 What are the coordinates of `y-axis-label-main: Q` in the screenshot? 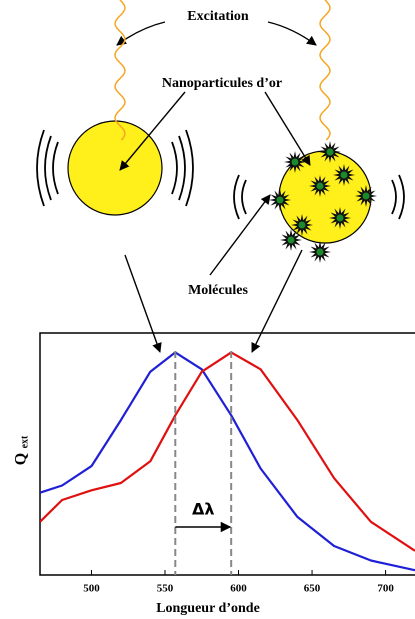 It's located at (21, 459).